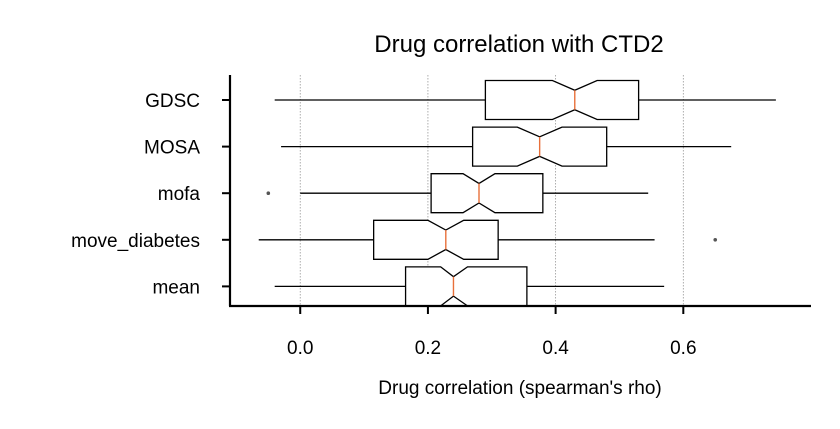 The width and height of the screenshot is (840, 429). I want to click on y-tick-label: MOSA, so click(172, 148).